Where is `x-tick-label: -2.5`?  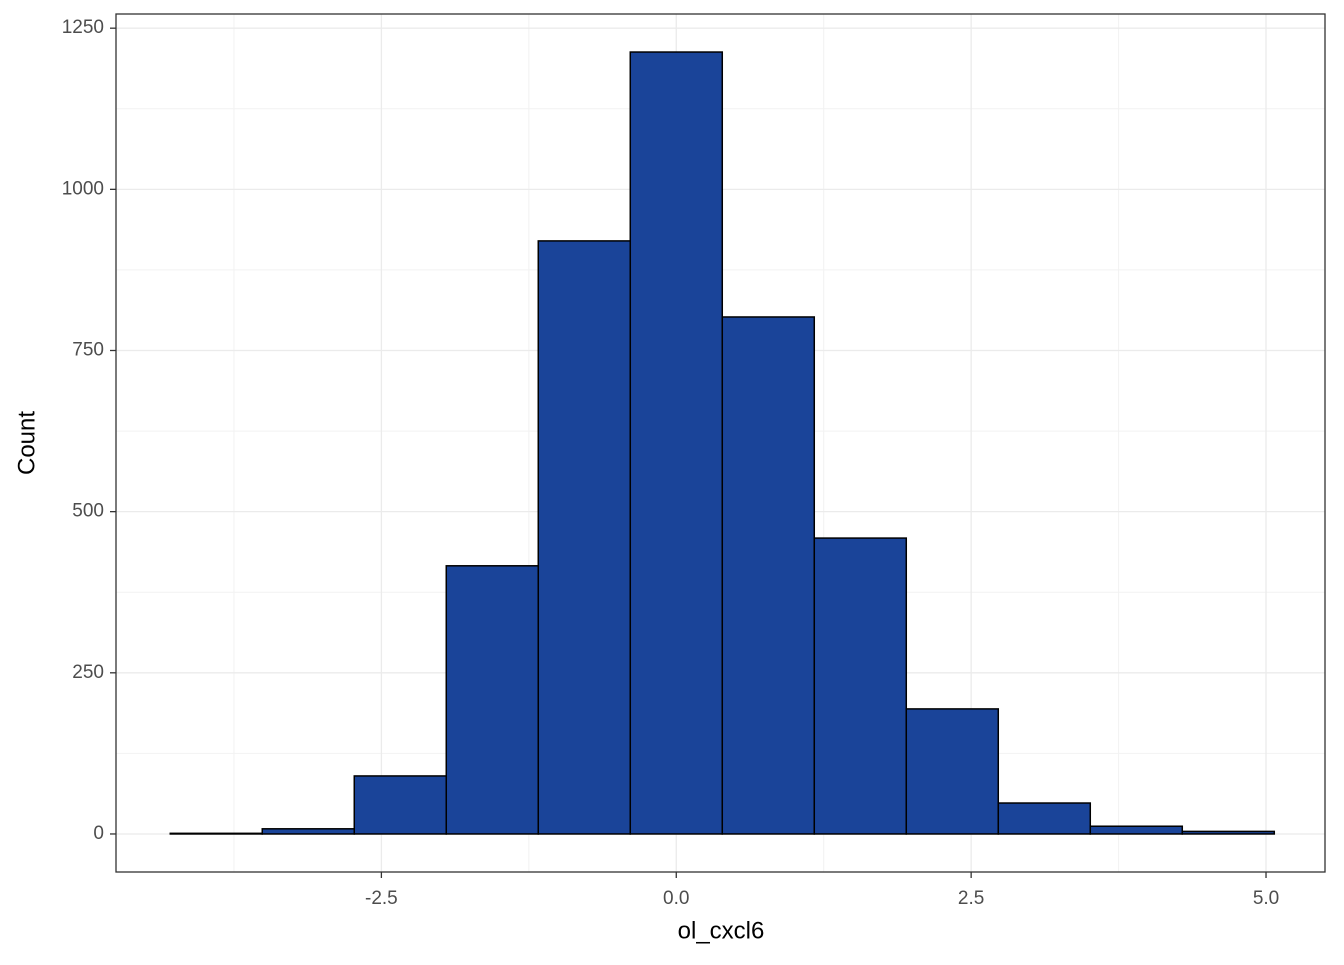 x-tick-label: -2.5 is located at coordinates (381, 898).